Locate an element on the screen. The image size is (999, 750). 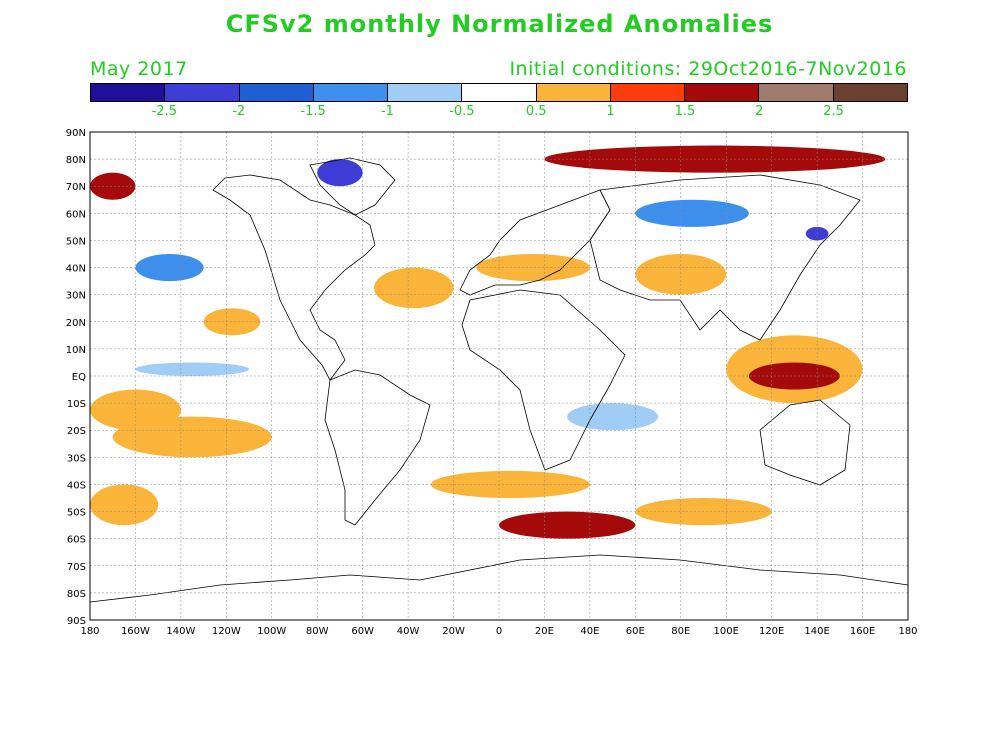
longitude-tick-label: 80E is located at coordinates (680, 631).